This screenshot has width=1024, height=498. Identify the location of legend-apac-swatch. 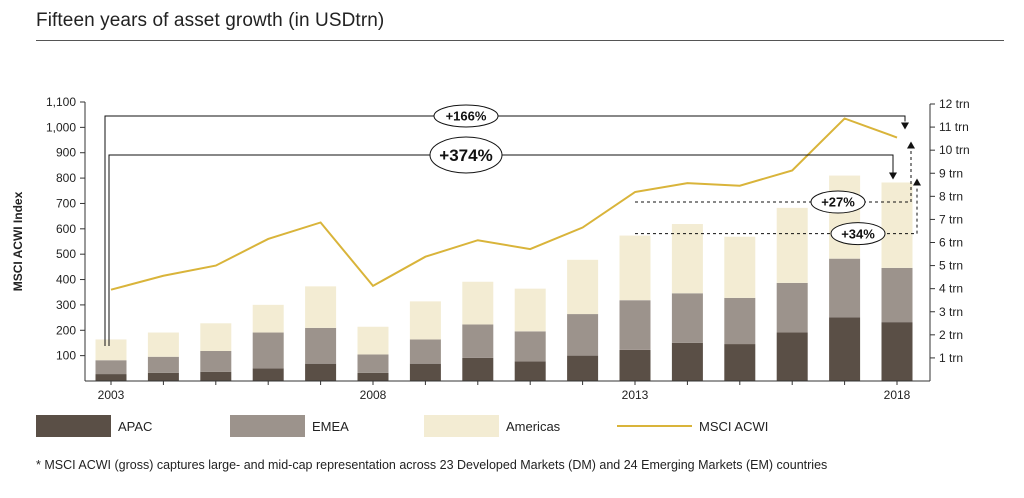
(73, 426).